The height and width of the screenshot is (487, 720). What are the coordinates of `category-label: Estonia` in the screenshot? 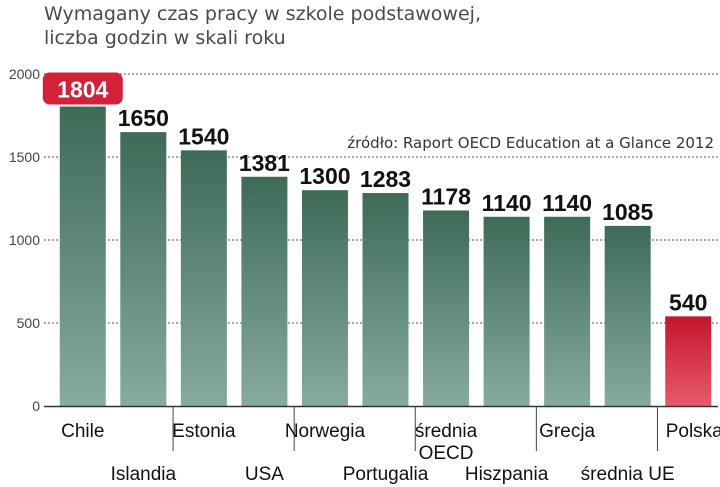 It's located at (204, 431).